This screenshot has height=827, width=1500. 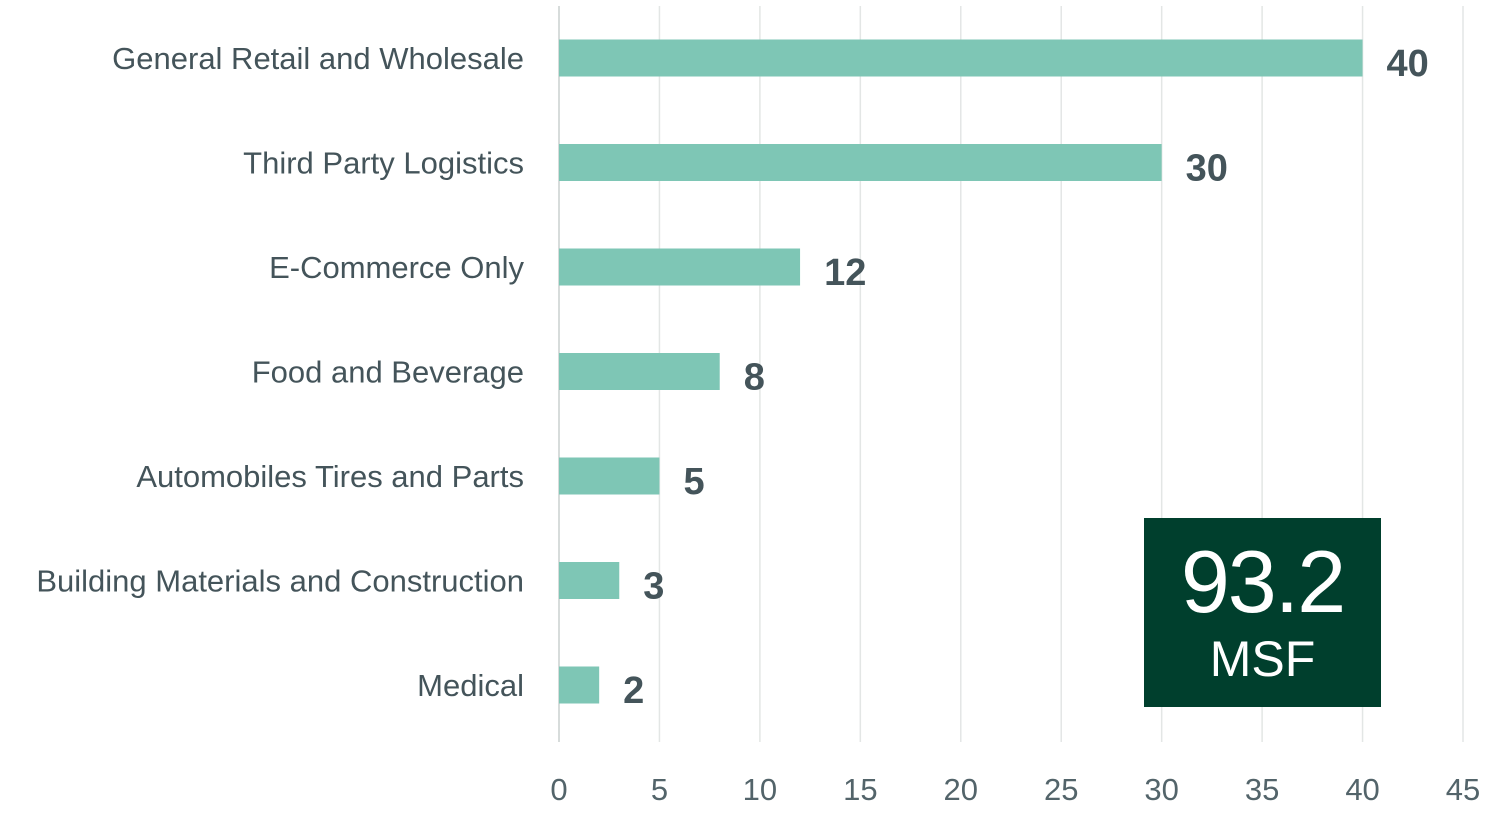 I want to click on data-label: 8, so click(x=754, y=378).